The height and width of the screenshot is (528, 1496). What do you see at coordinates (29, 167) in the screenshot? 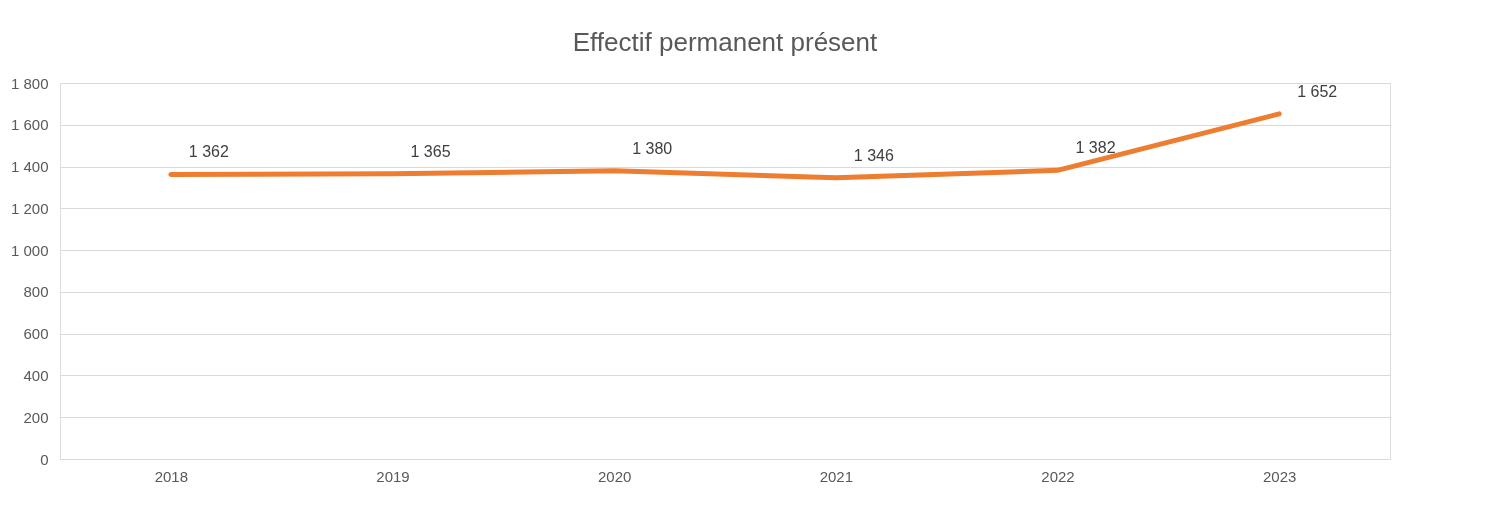
I see `y-tick-label: 1 400` at bounding box center [29, 167].